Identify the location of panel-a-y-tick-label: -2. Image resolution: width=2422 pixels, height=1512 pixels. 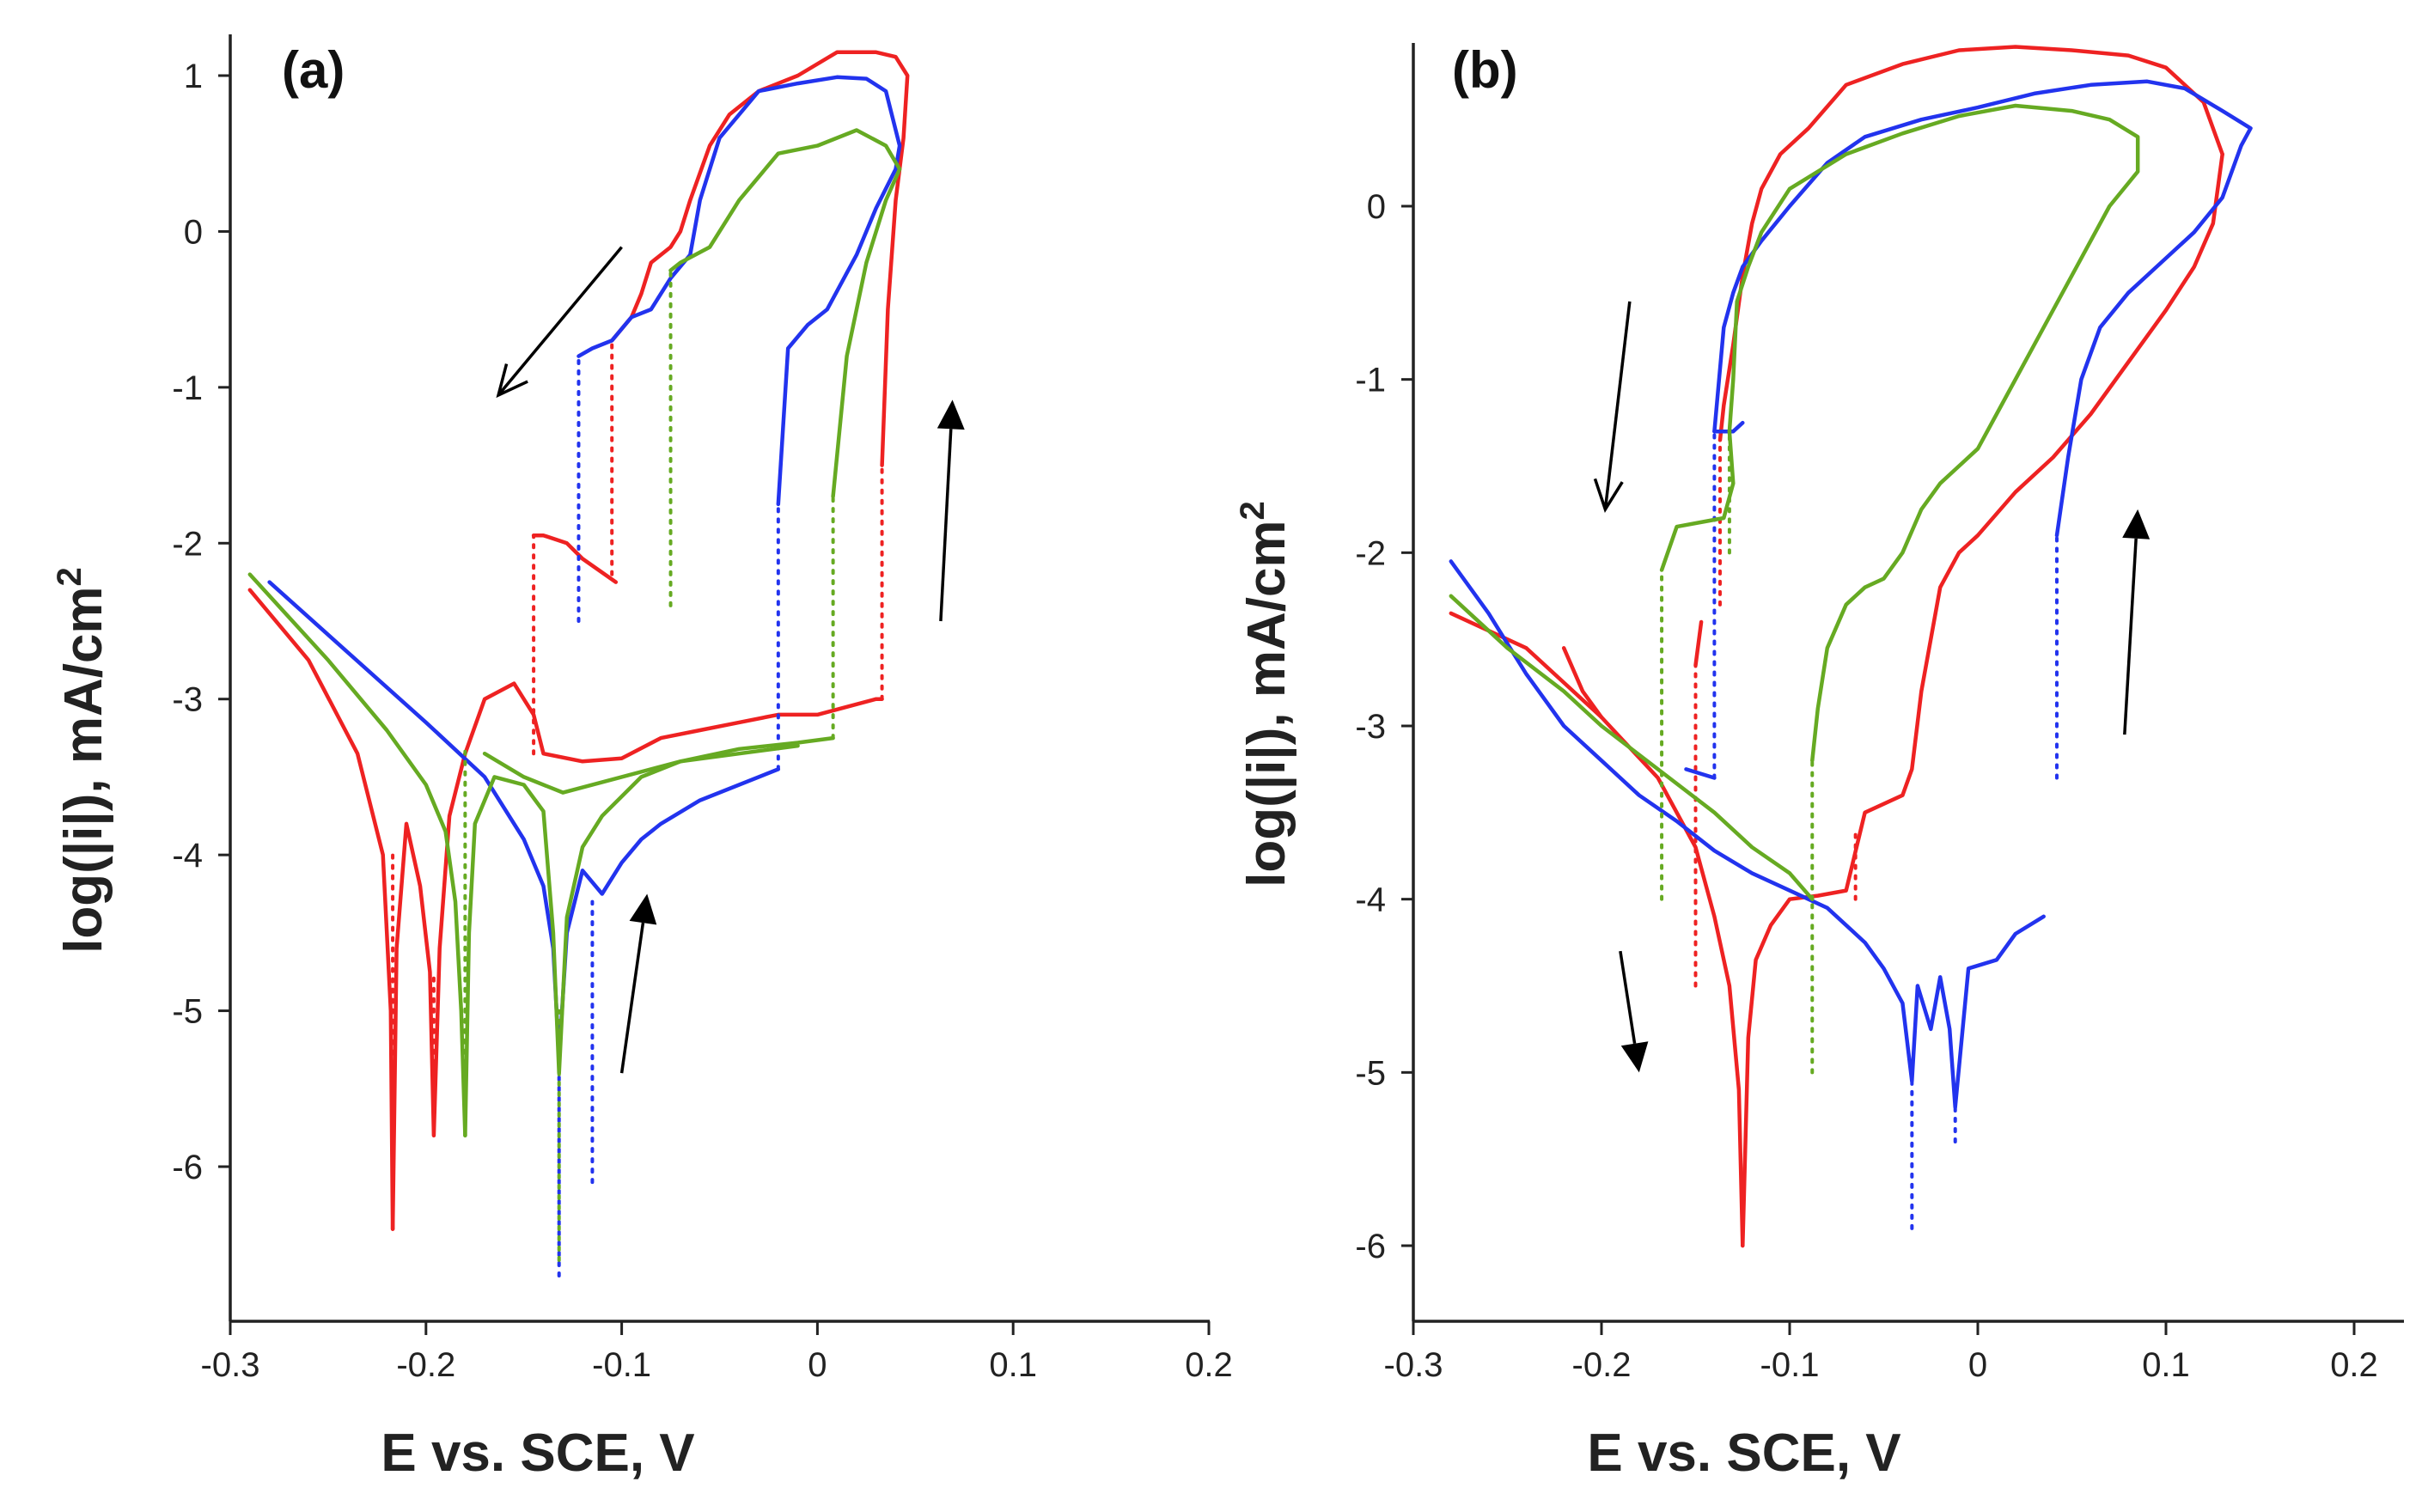
(187, 544).